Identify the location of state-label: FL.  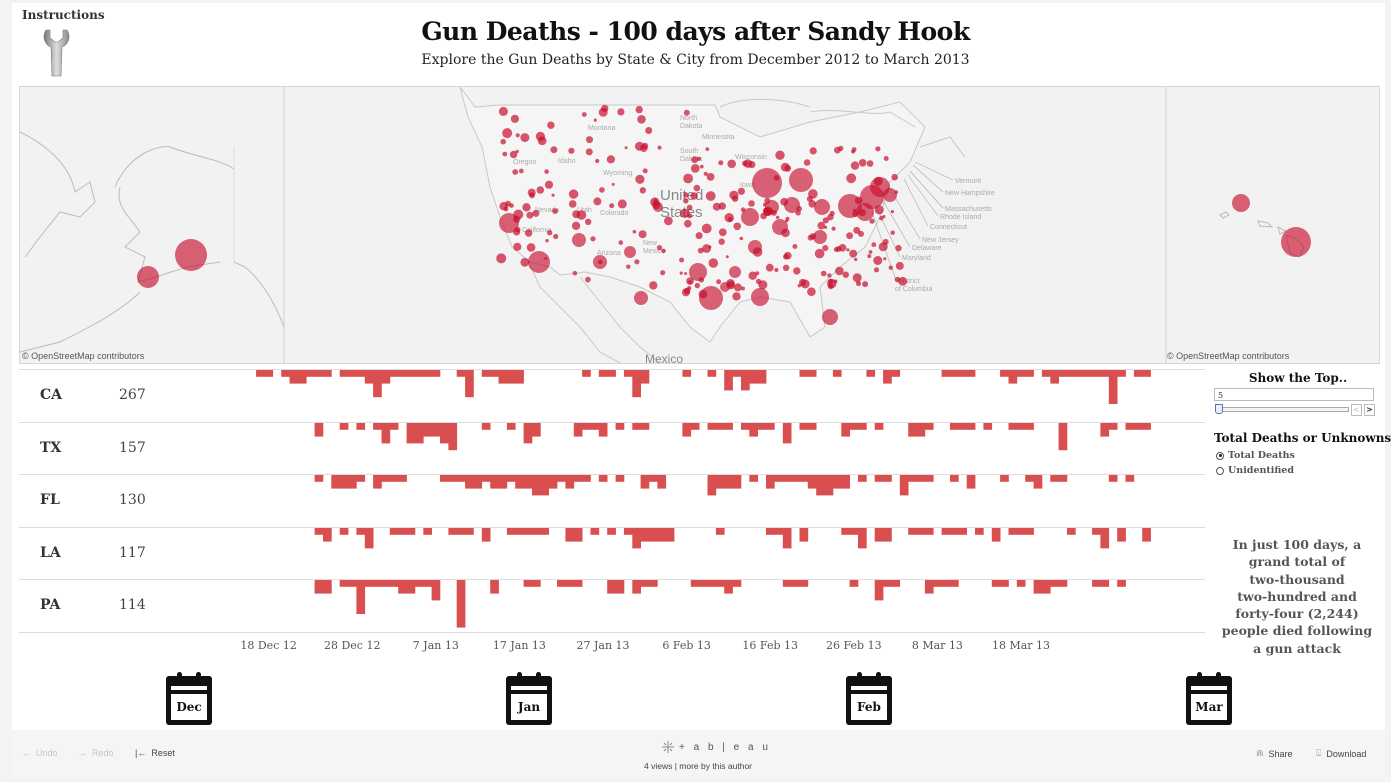
(50, 500).